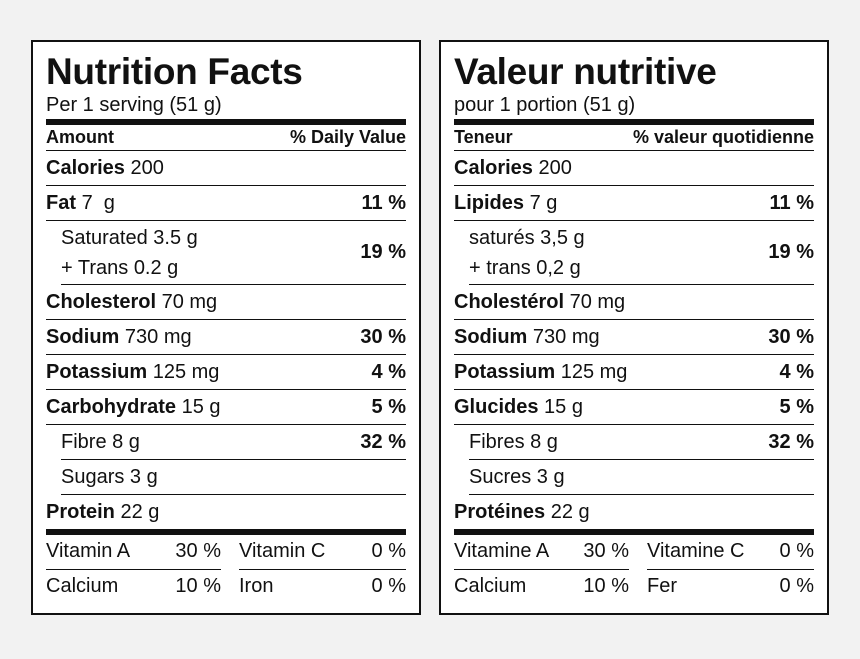  I want to click on cholesterol-row: Cholesterol 70 mg, so click(226, 302).